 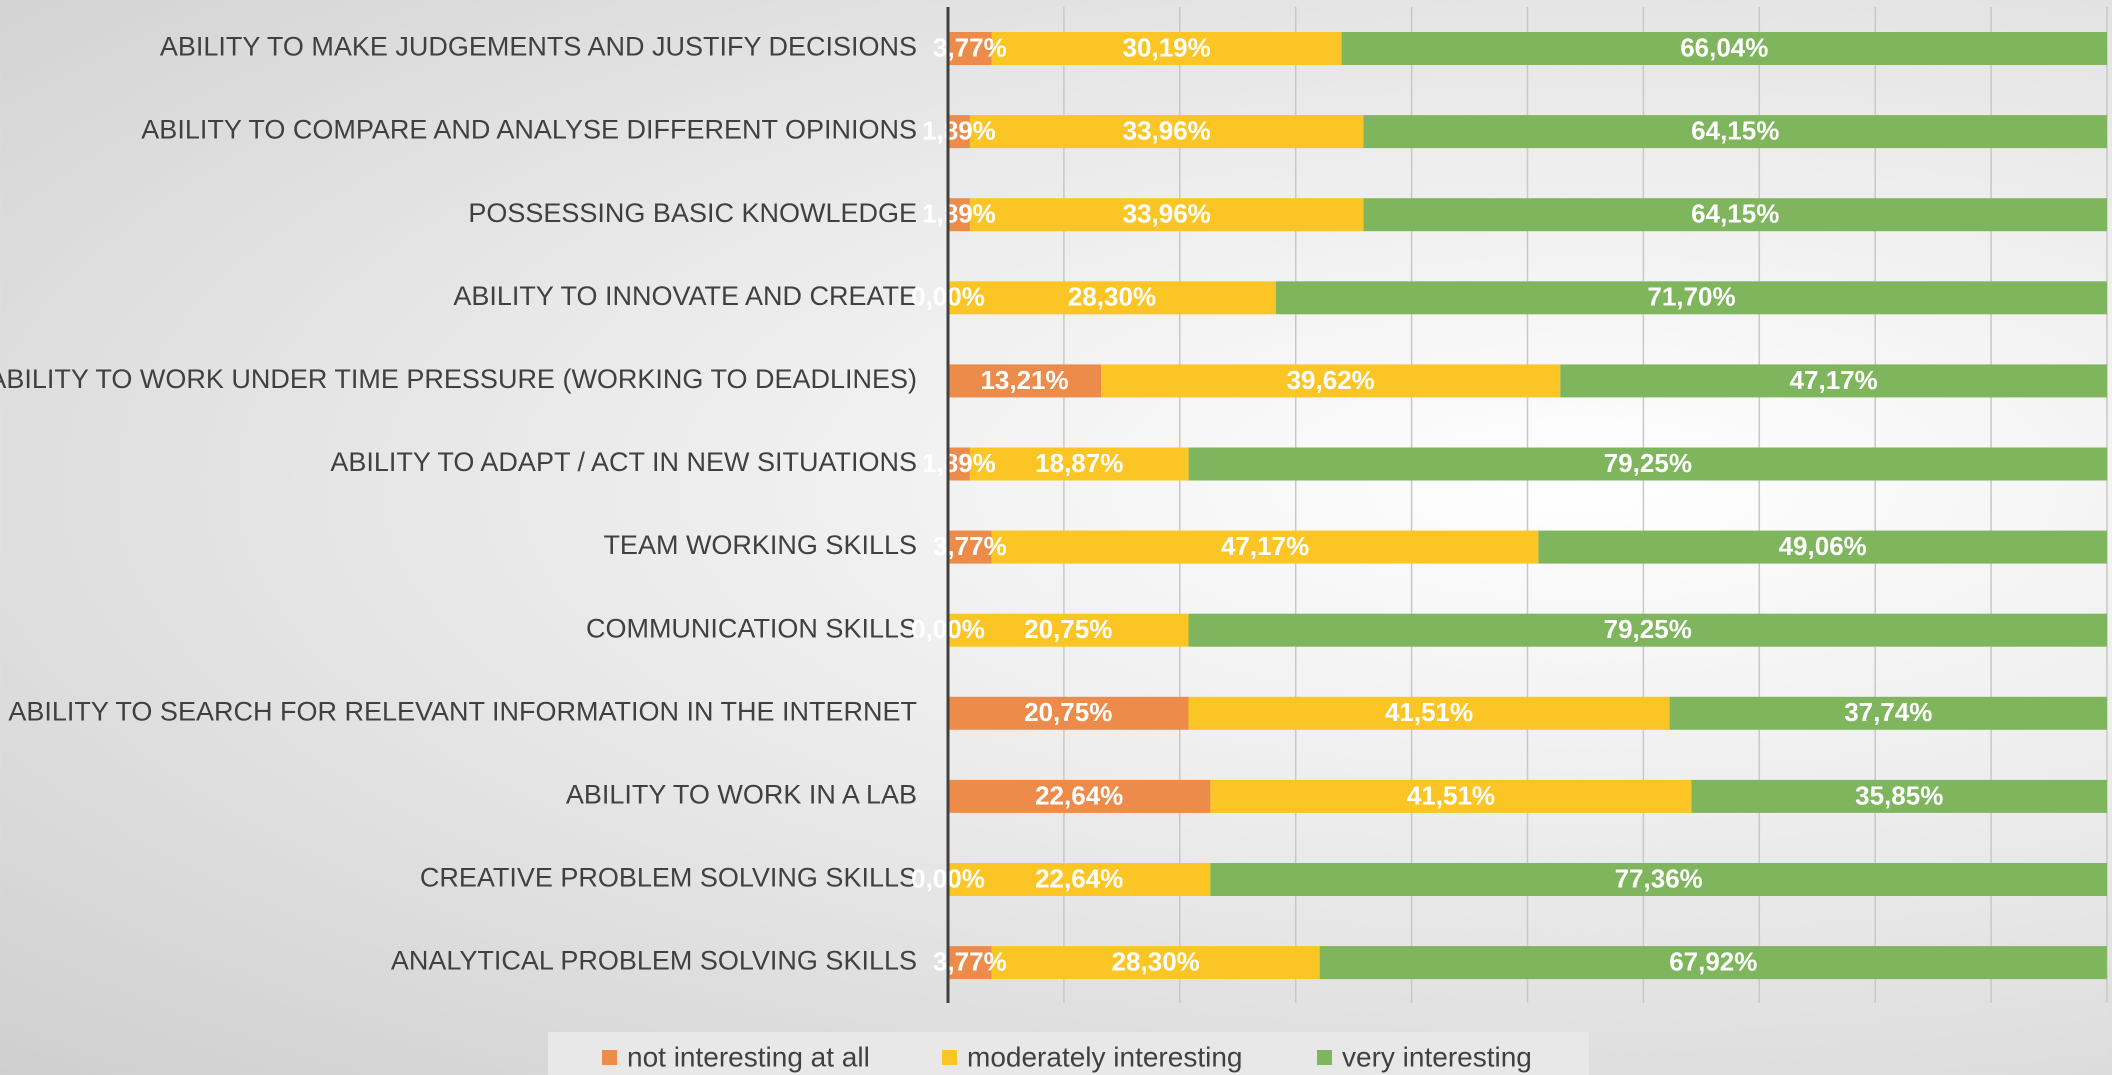 What do you see at coordinates (1437, 1056) in the screenshot?
I see `legend-label: very interesting` at bounding box center [1437, 1056].